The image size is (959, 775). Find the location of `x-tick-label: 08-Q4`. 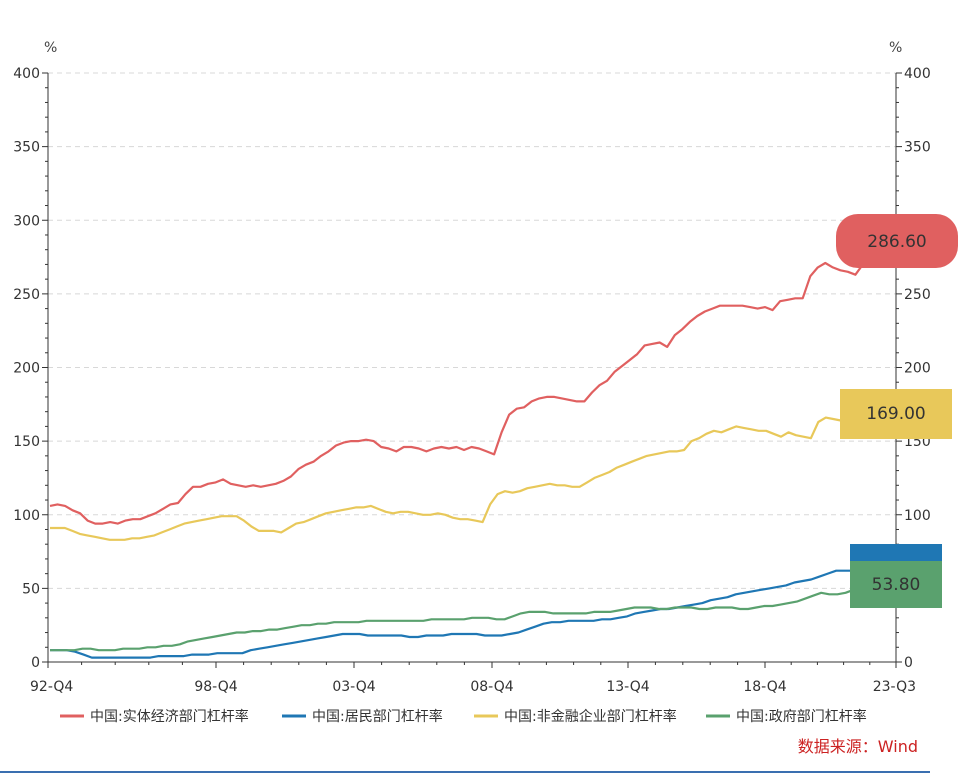

x-tick-label: 08-Q4 is located at coordinates (491, 687).